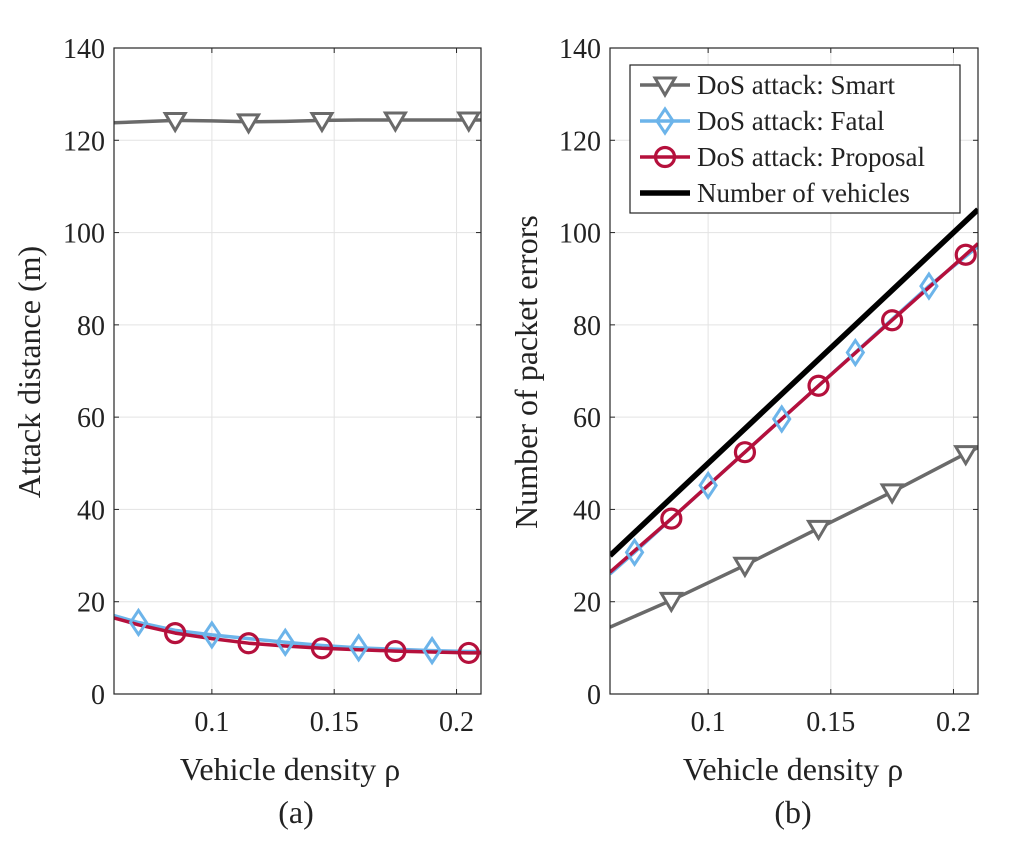  I want to click on legend-item: DoS attack: Fatal, so click(762, 121).